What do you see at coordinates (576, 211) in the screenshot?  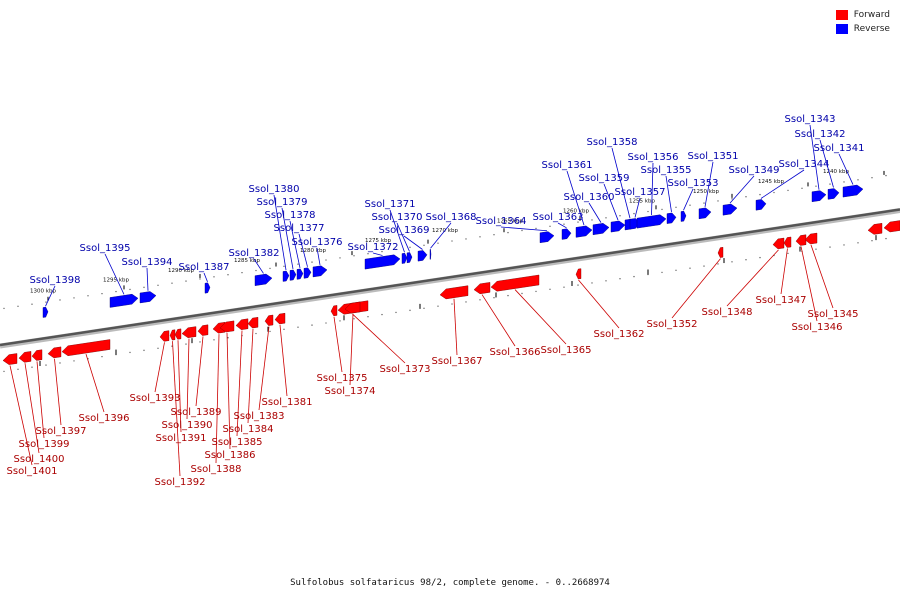 I see `scale-tick-label: 1260 kbp` at bounding box center [576, 211].